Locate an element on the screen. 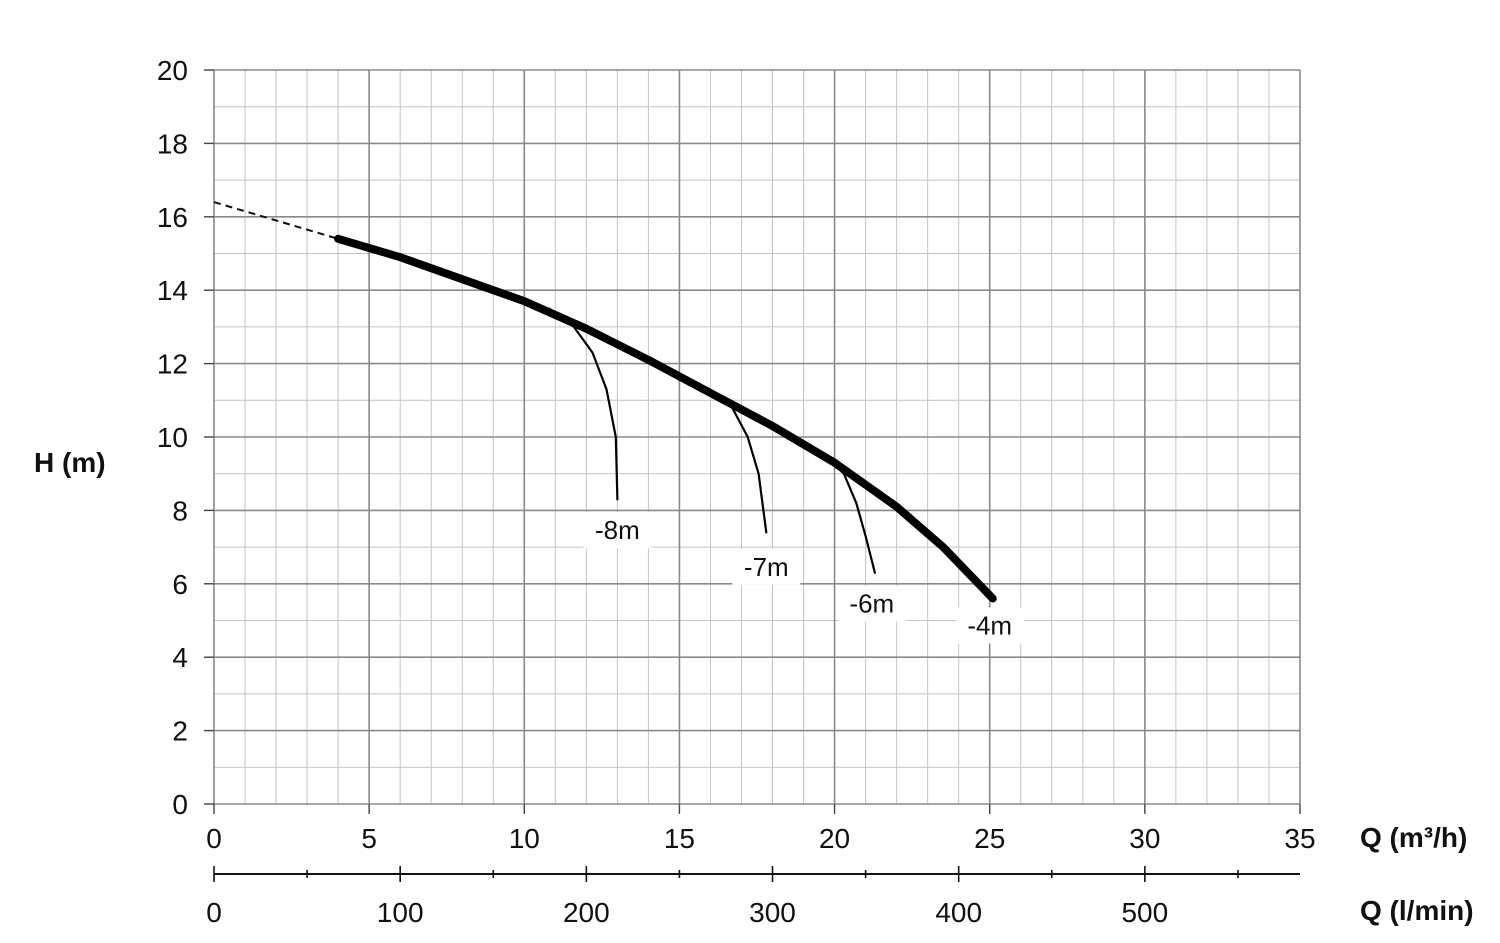 The image size is (1500, 943). curve-minus-7m is located at coordinates (738, 462).